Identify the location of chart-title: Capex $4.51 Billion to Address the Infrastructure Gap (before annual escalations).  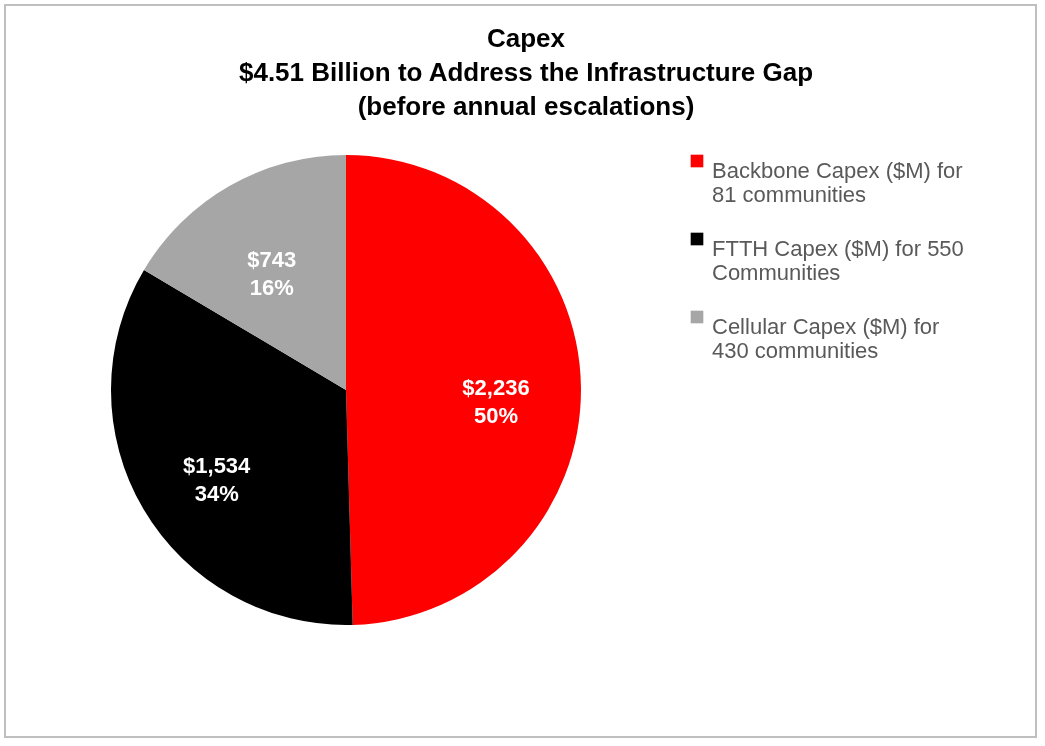
(526, 72).